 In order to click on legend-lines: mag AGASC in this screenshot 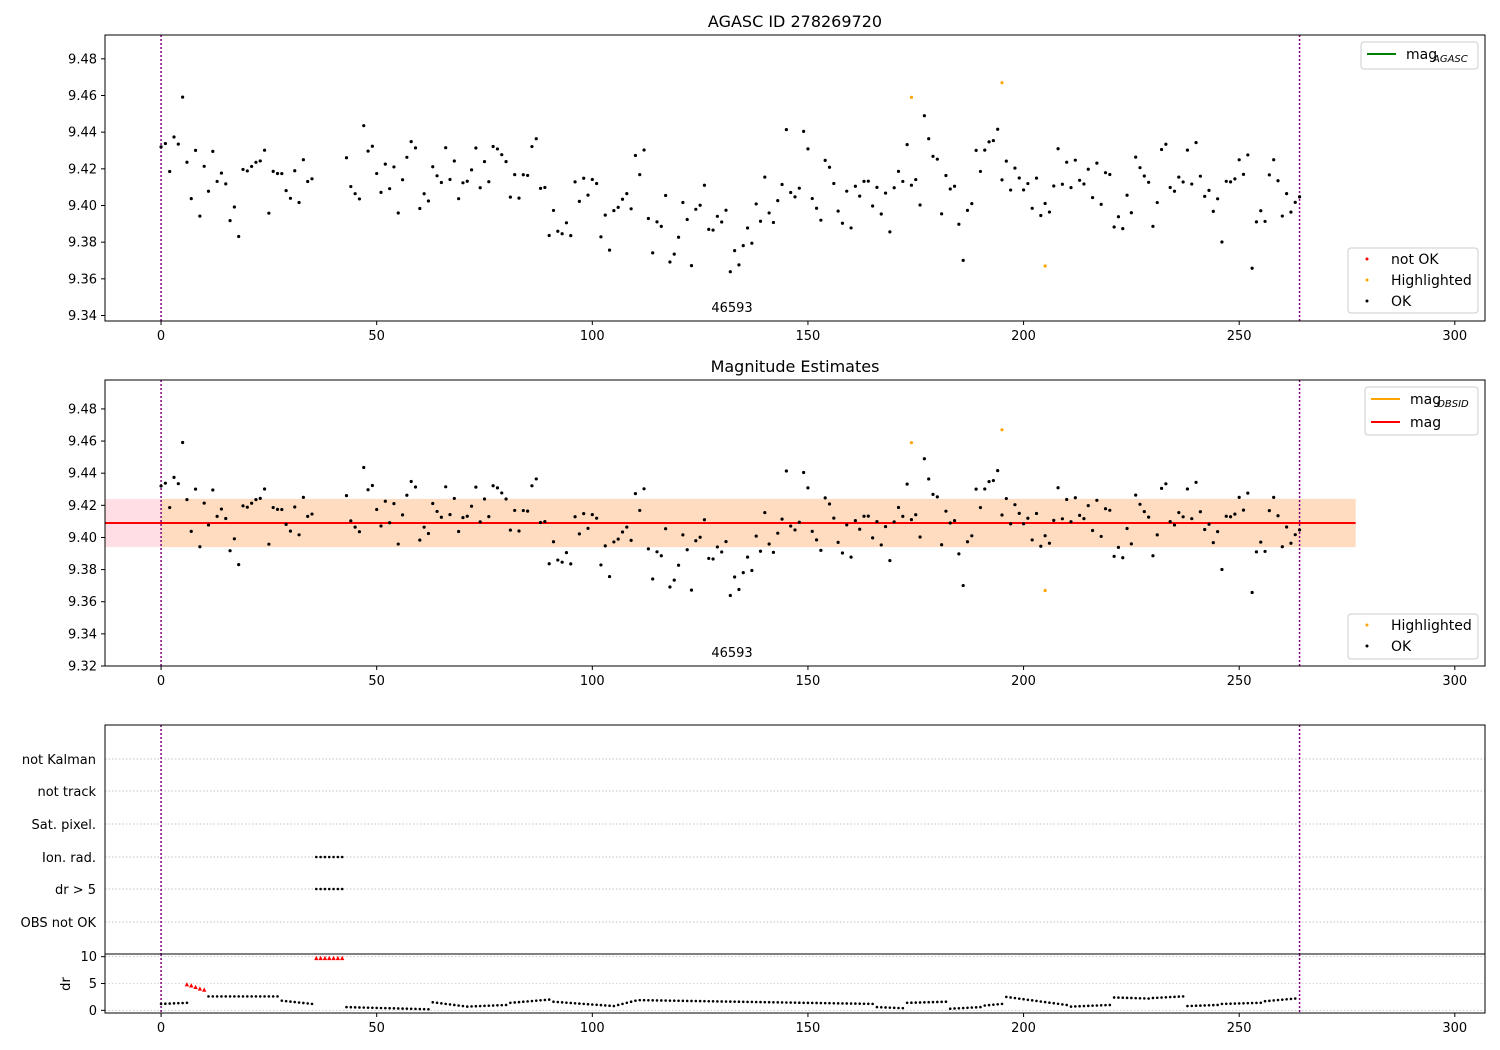, I will do `click(1419, 55)`.